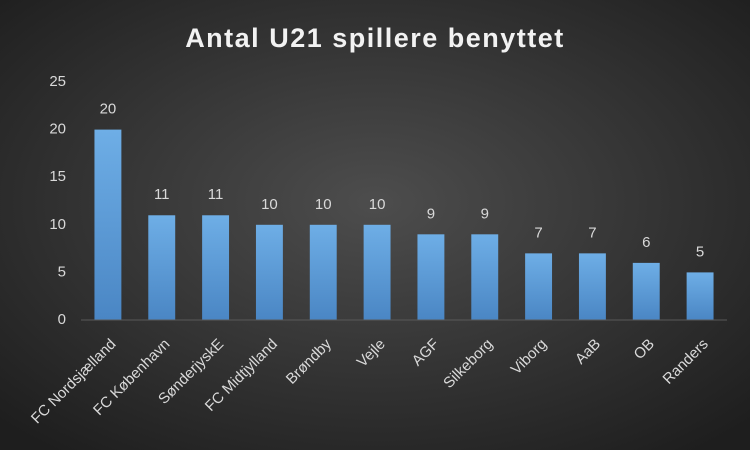  I want to click on data-label: 5, so click(700, 251).